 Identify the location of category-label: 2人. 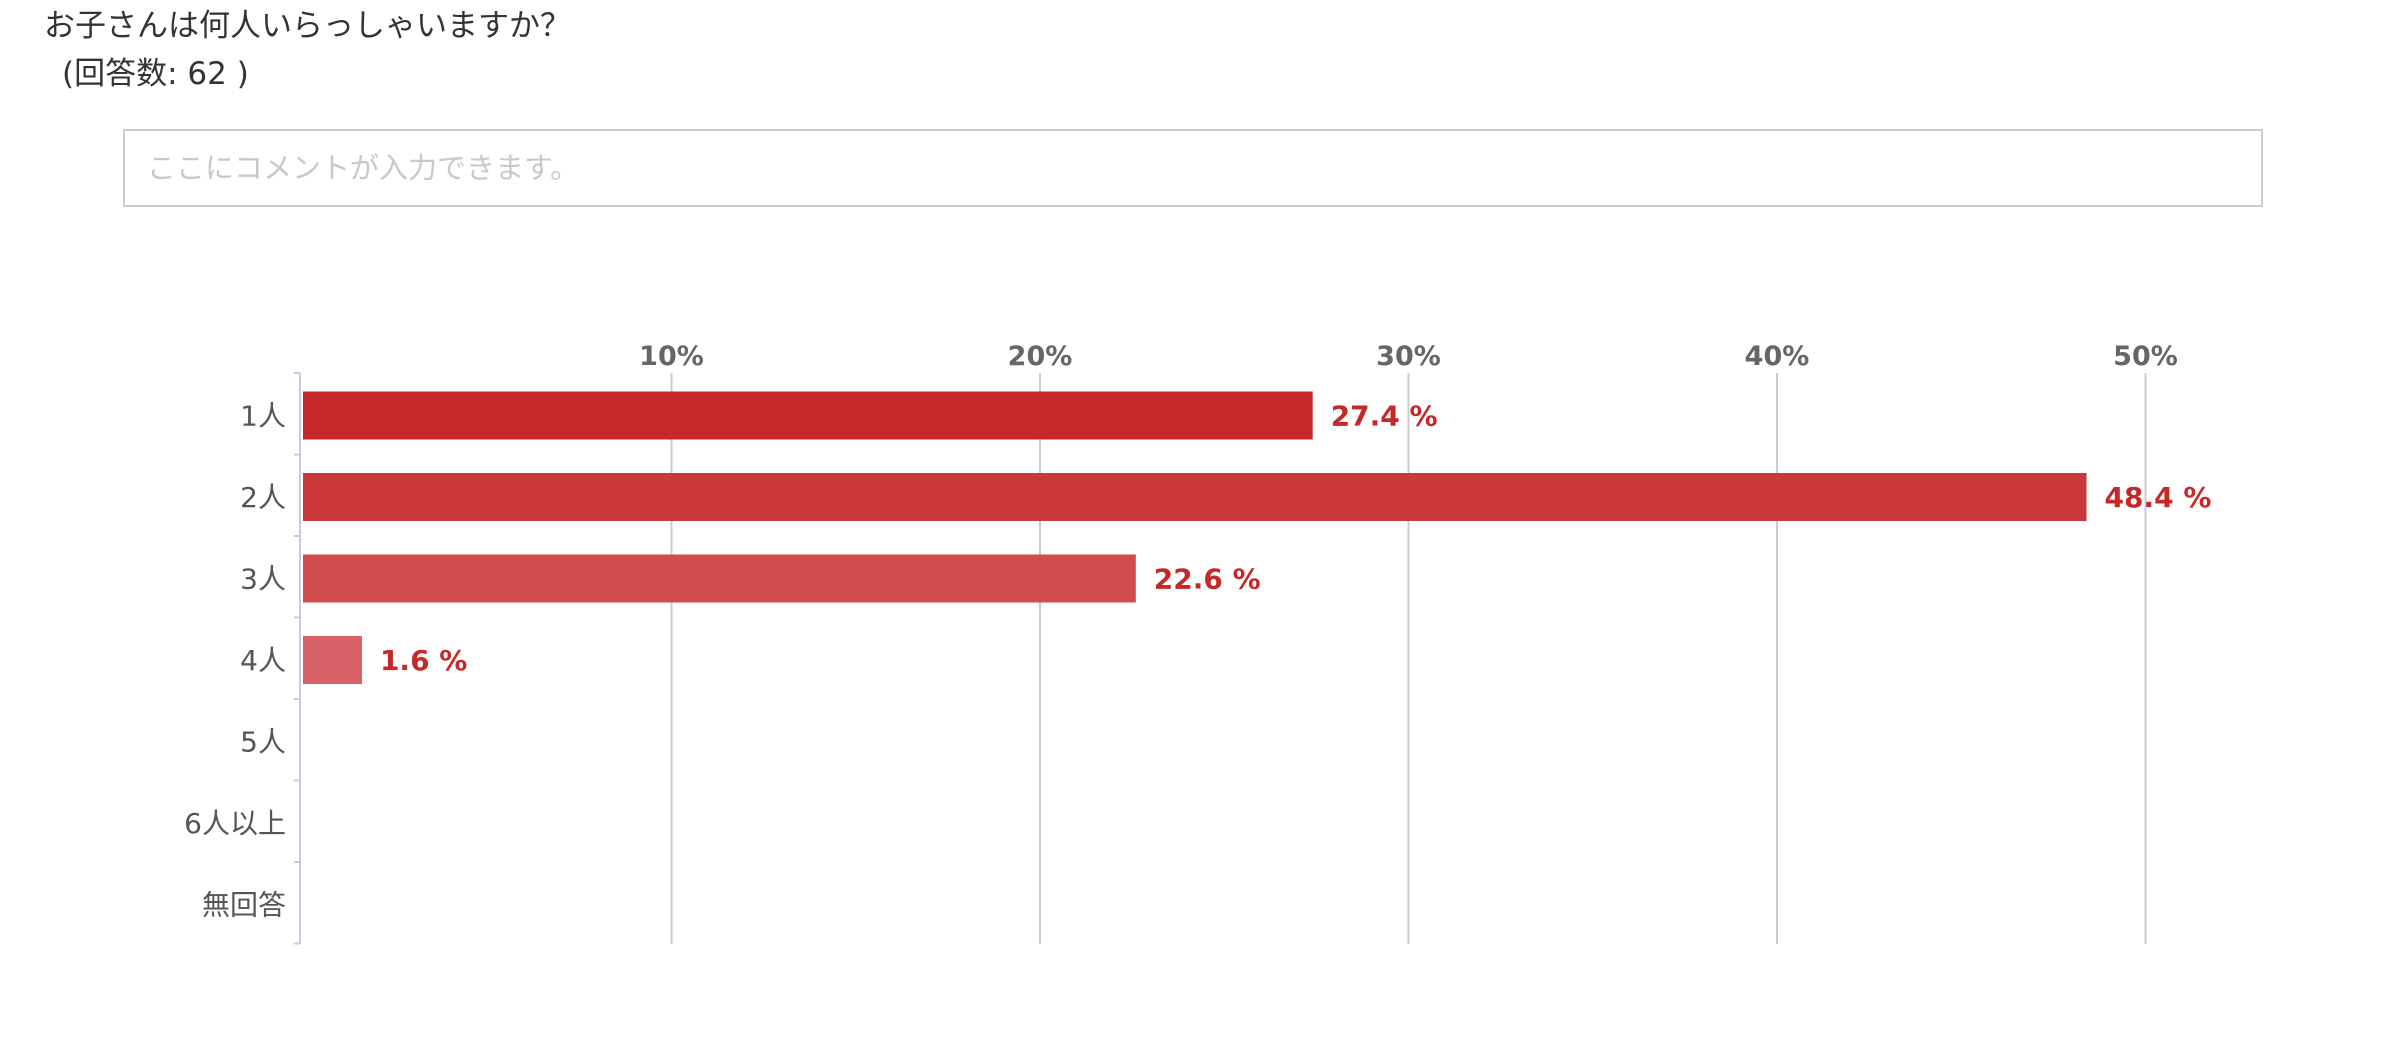
(263, 497).